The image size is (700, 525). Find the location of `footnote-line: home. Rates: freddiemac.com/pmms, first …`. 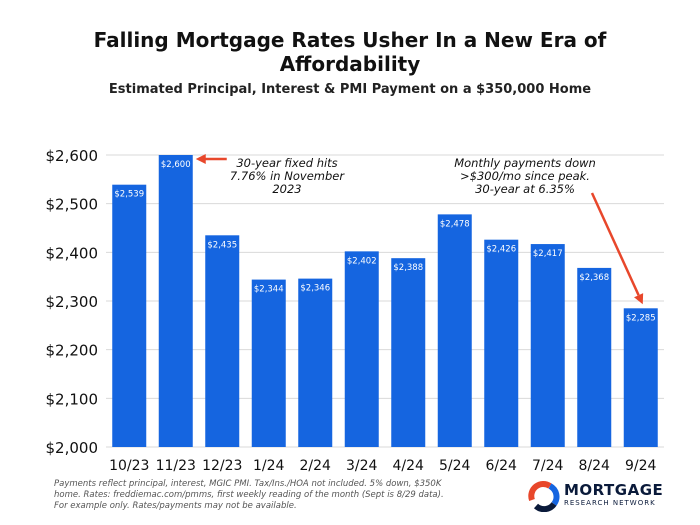

footnote-line: home. Rates: freddiemac.com/pmms, first … is located at coordinates (249, 495).